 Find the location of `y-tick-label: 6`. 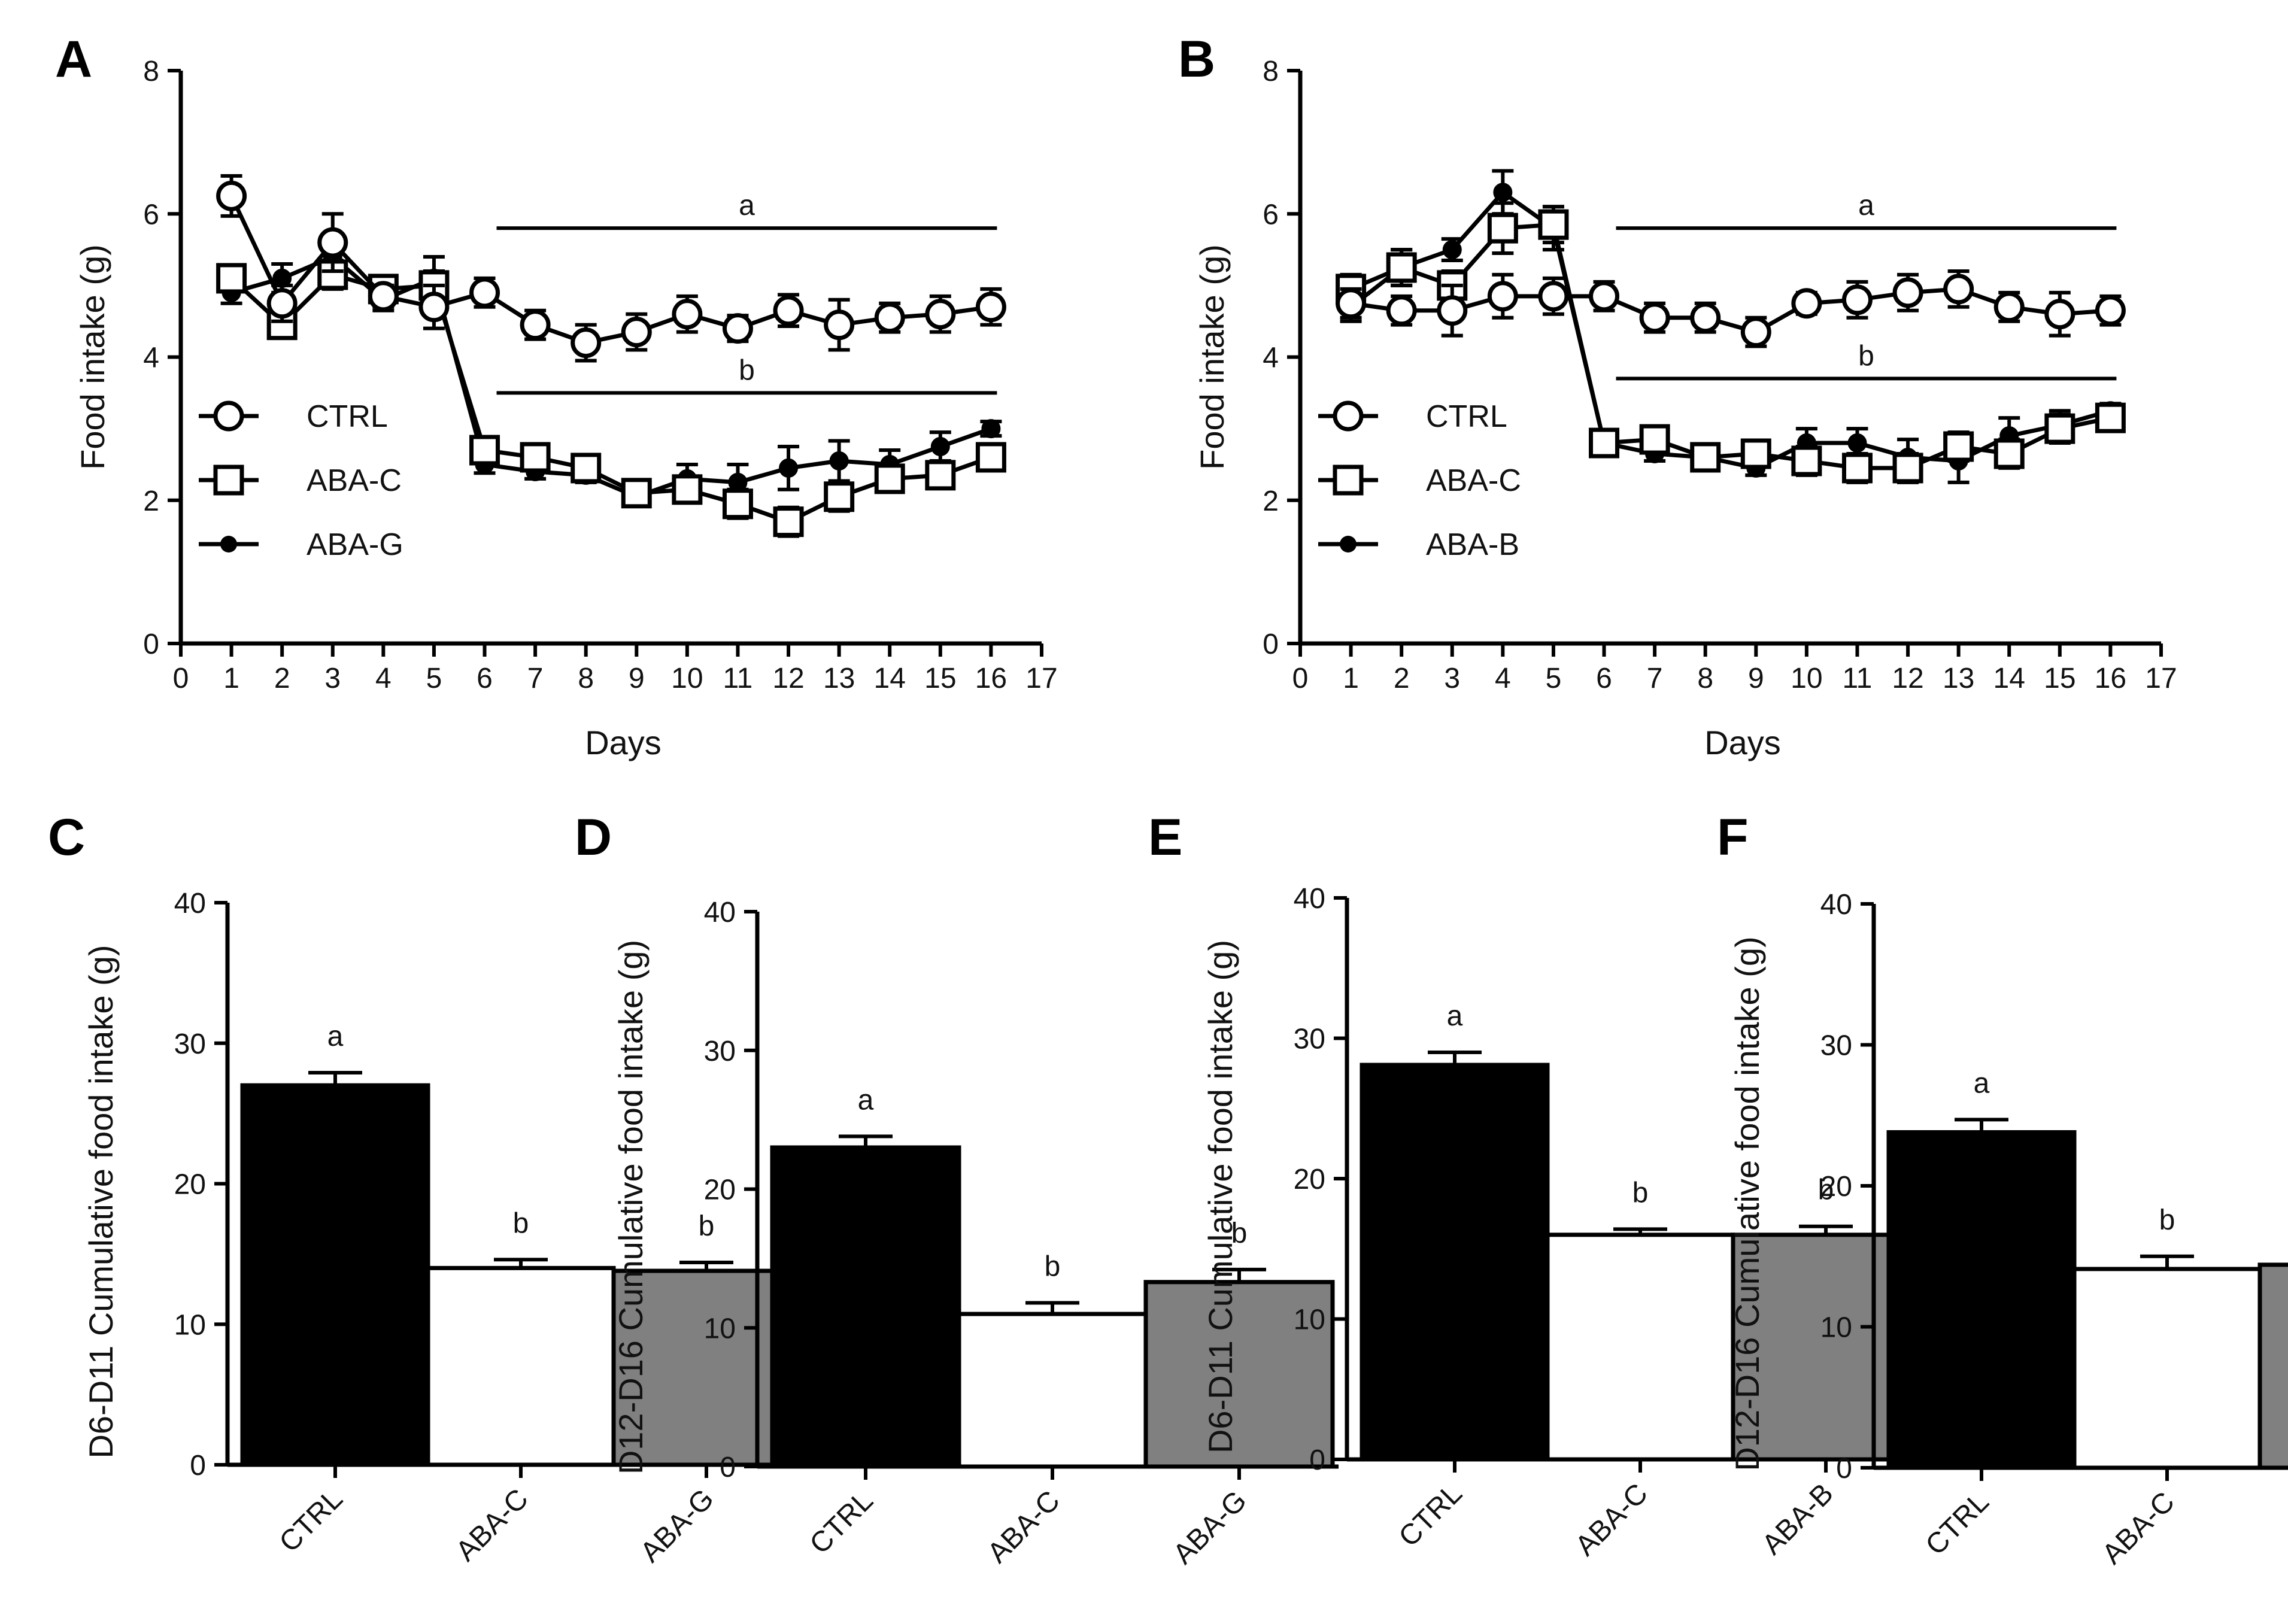

y-tick-label: 6 is located at coordinates (1271, 214).